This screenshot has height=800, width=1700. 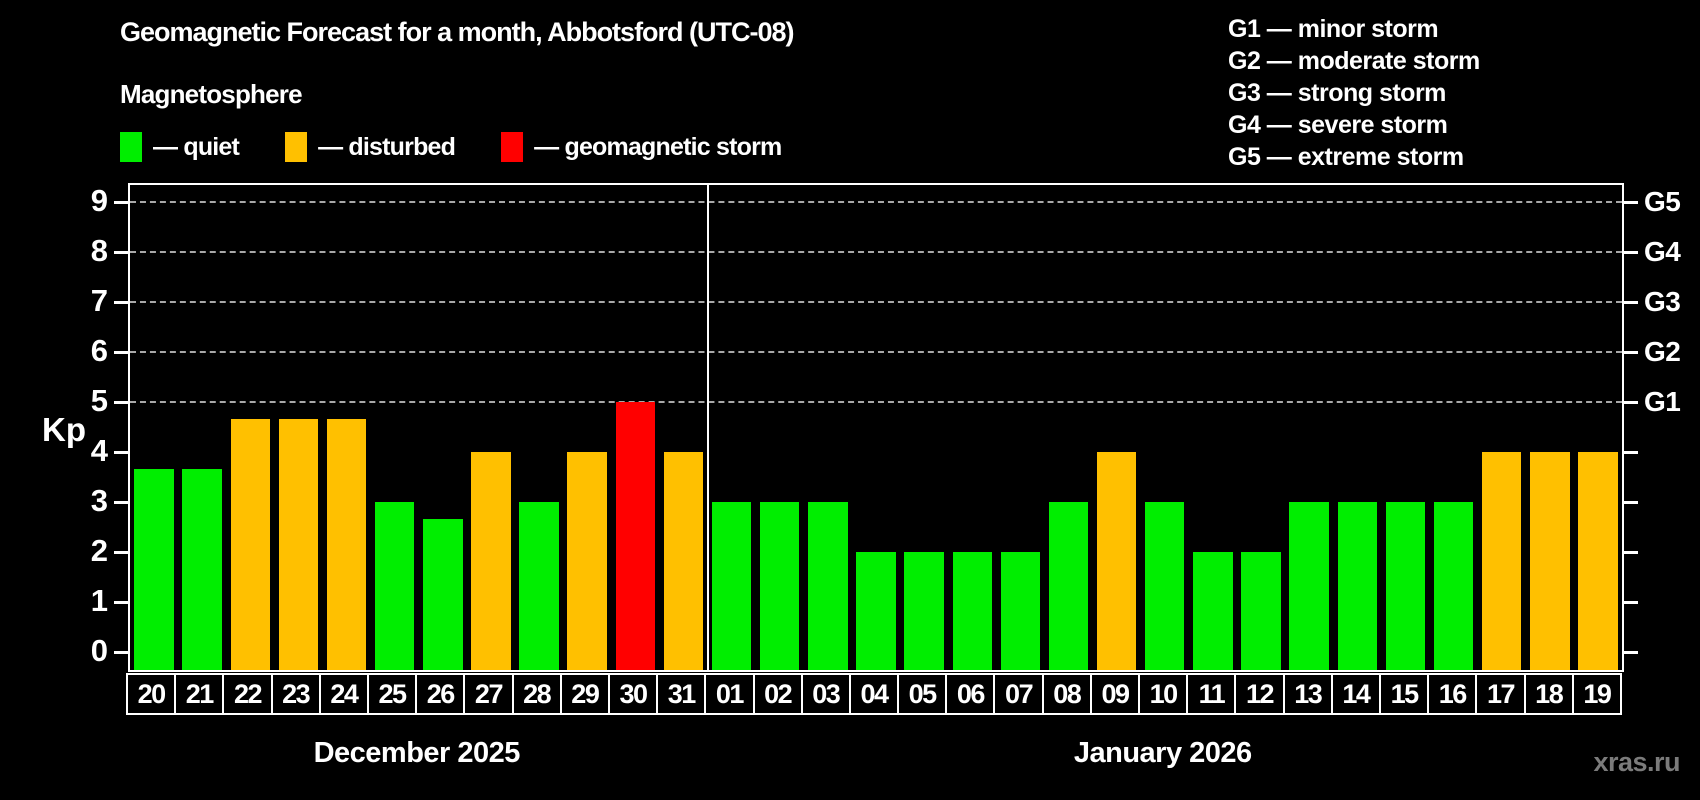 I want to click on date-cell-12: 12, so click(x=1259, y=694).